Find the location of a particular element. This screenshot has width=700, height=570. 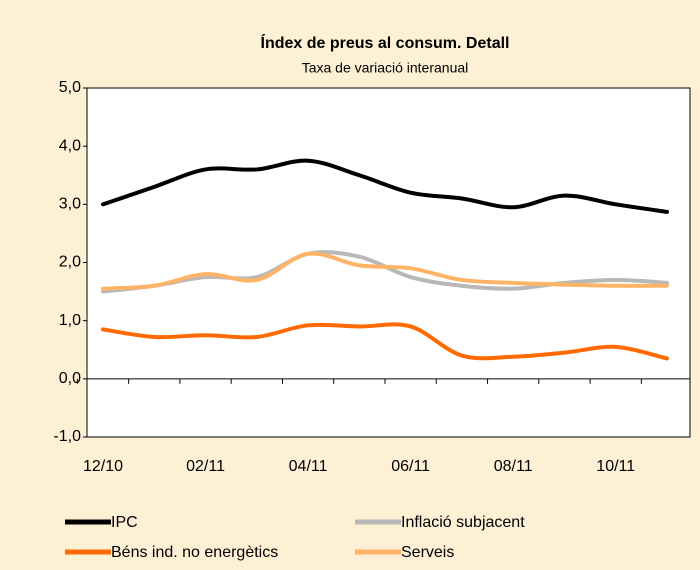

y-tick-label: 5,0 is located at coordinates (70, 87).